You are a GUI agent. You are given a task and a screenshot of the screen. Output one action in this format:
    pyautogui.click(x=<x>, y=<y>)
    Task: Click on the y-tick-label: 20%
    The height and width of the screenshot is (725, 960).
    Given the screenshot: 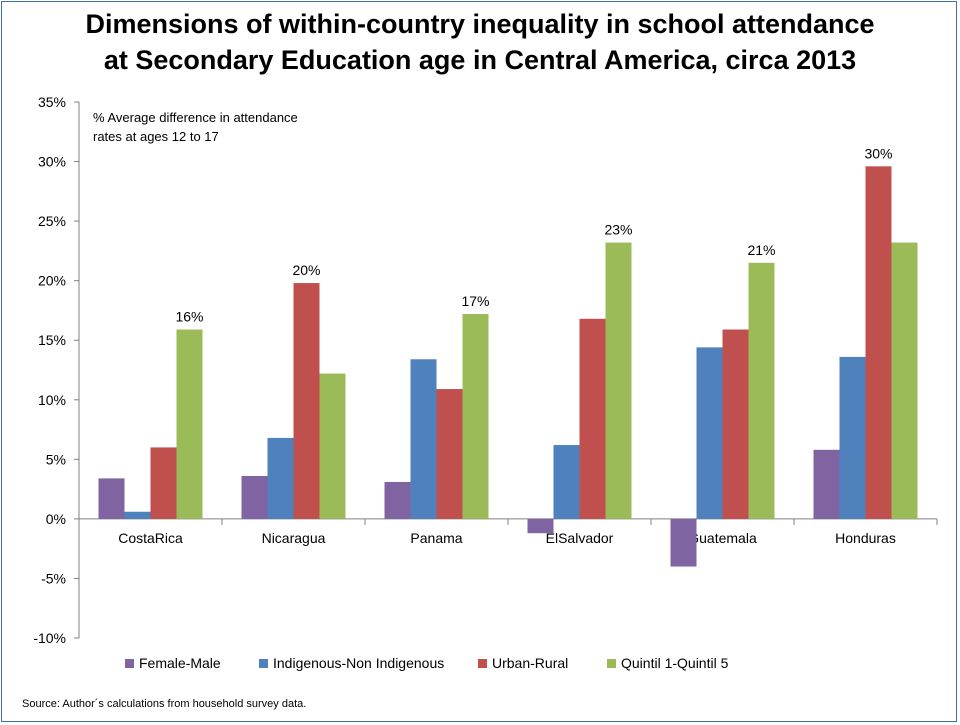 What is the action you would take?
    pyautogui.click(x=52, y=281)
    